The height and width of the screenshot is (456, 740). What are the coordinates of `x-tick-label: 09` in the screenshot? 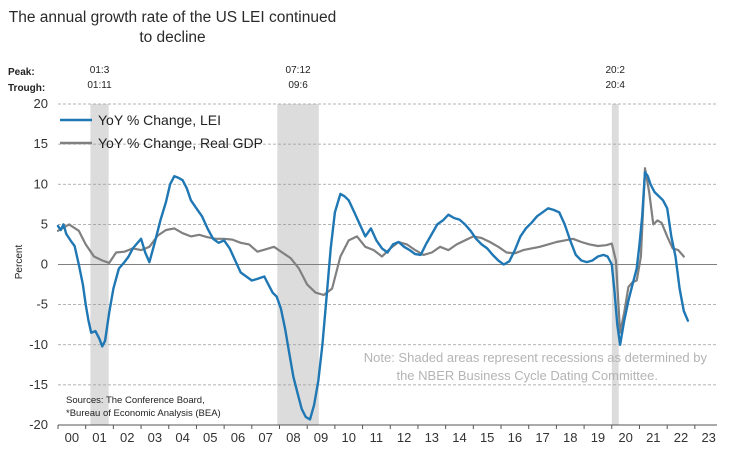 It's located at (321, 437).